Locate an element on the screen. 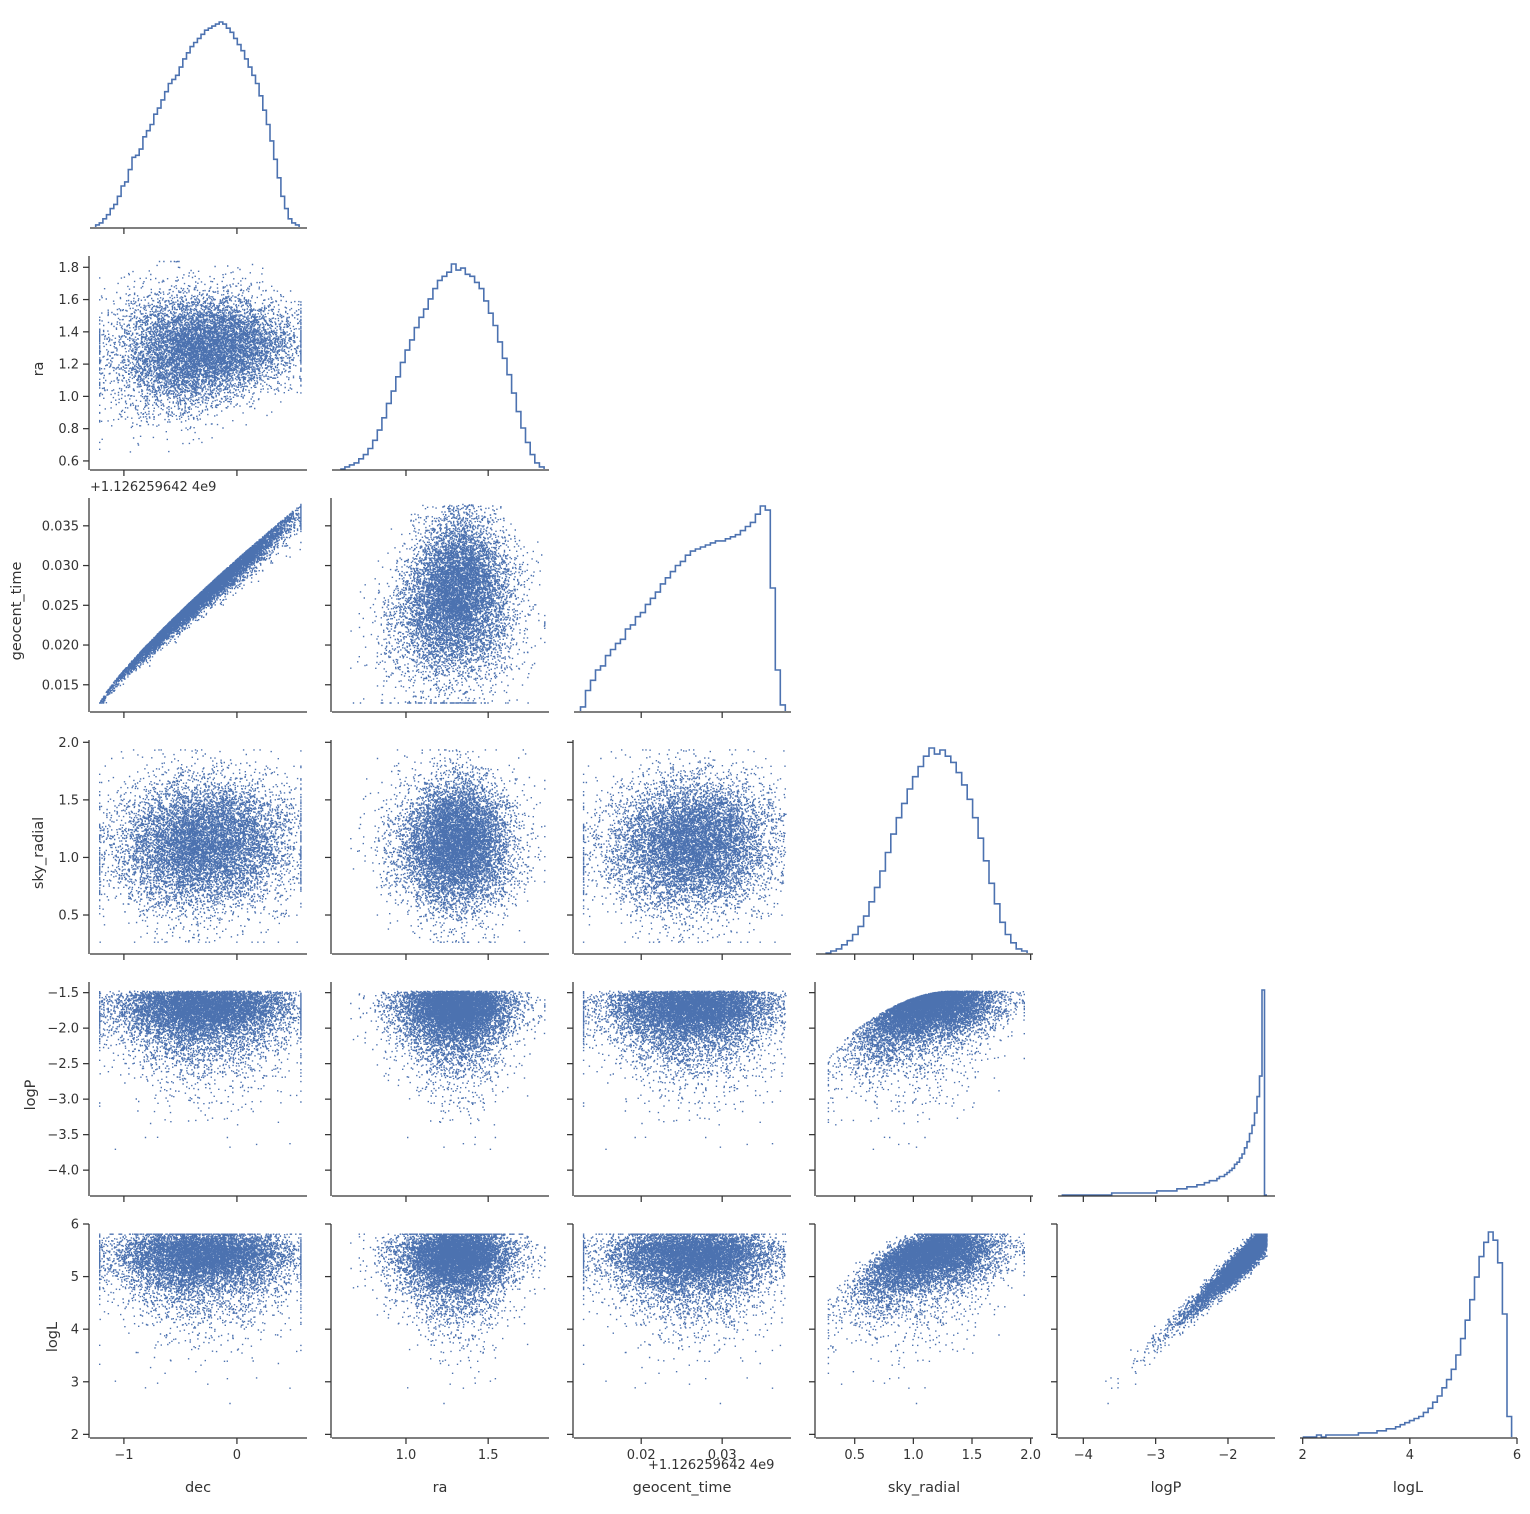  y-tick-label: −3.0 is located at coordinates (63, 1100).